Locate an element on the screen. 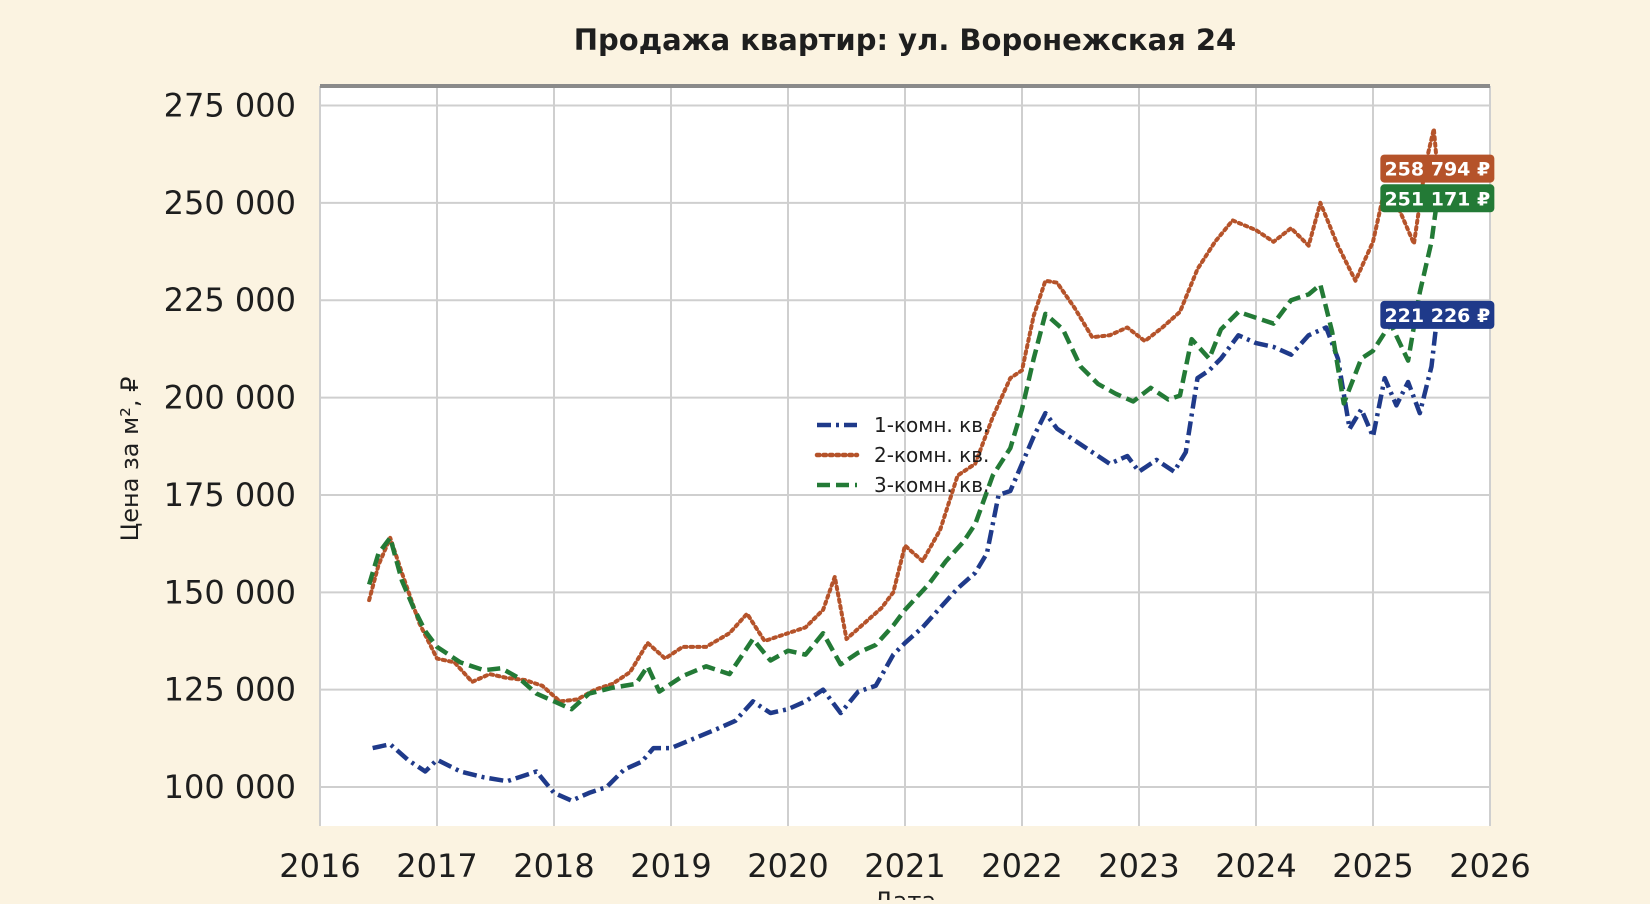 The height and width of the screenshot is (904, 1650). x-tick-label: 2023 is located at coordinates (1138, 866).